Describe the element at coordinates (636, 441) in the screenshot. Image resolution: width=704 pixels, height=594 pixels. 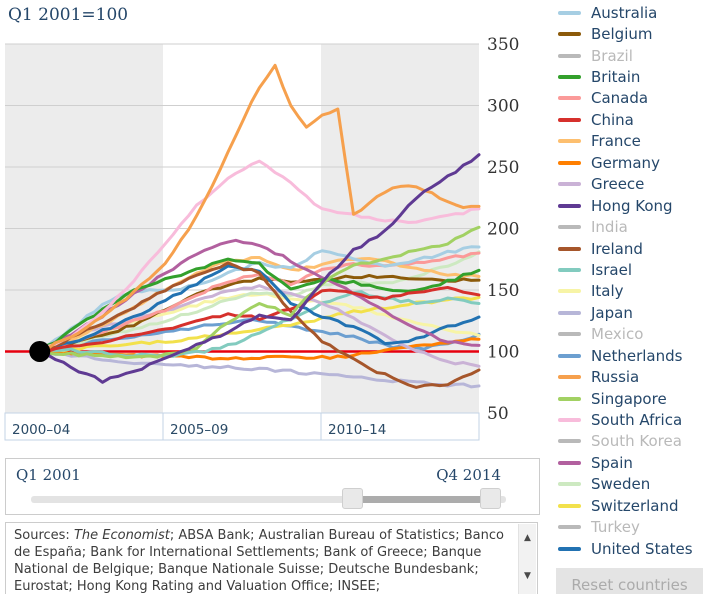
I see `legend-label: South Korea` at that location.